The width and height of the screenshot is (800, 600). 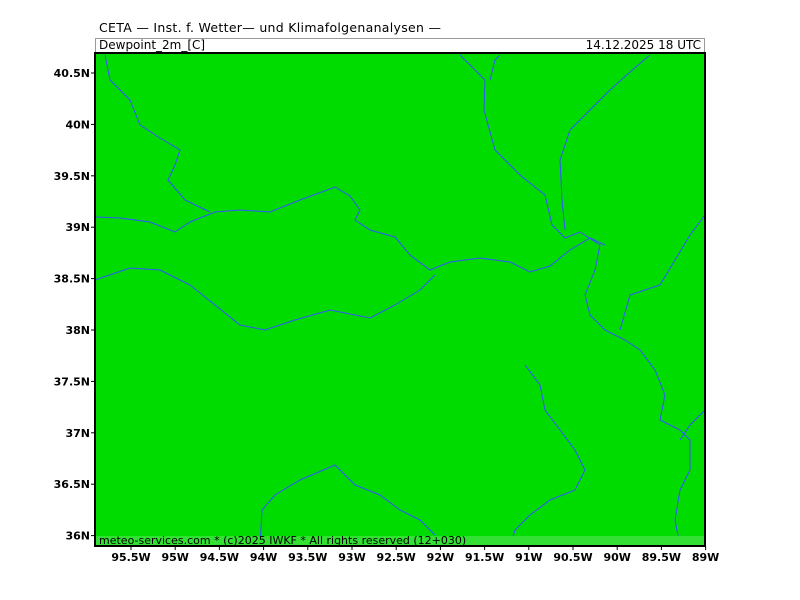 What do you see at coordinates (528, 557) in the screenshot?
I see `lon-tick-label: 91W` at bounding box center [528, 557].